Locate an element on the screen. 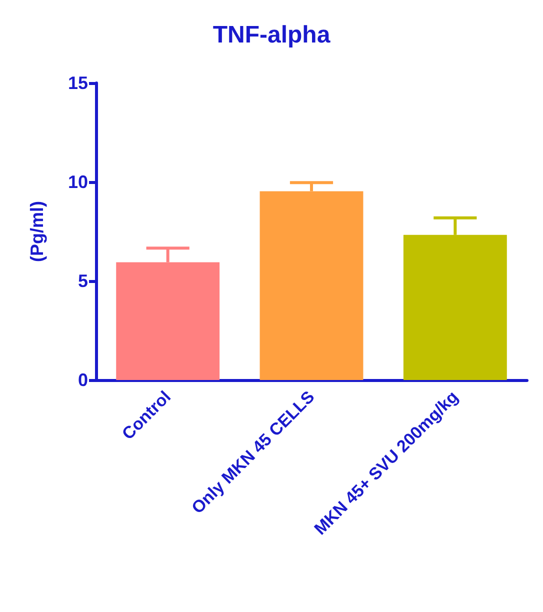  y-axis-title: (Pg/ml) is located at coordinates (37, 231).